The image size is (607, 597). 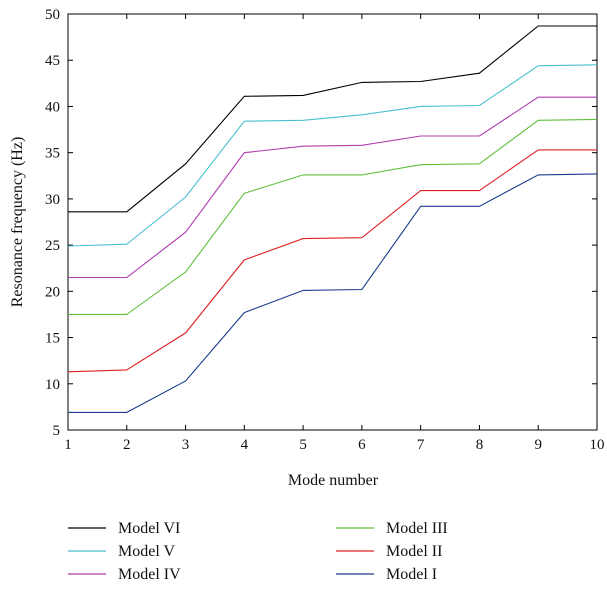 I want to click on legend-label: Model V, so click(x=146, y=551).